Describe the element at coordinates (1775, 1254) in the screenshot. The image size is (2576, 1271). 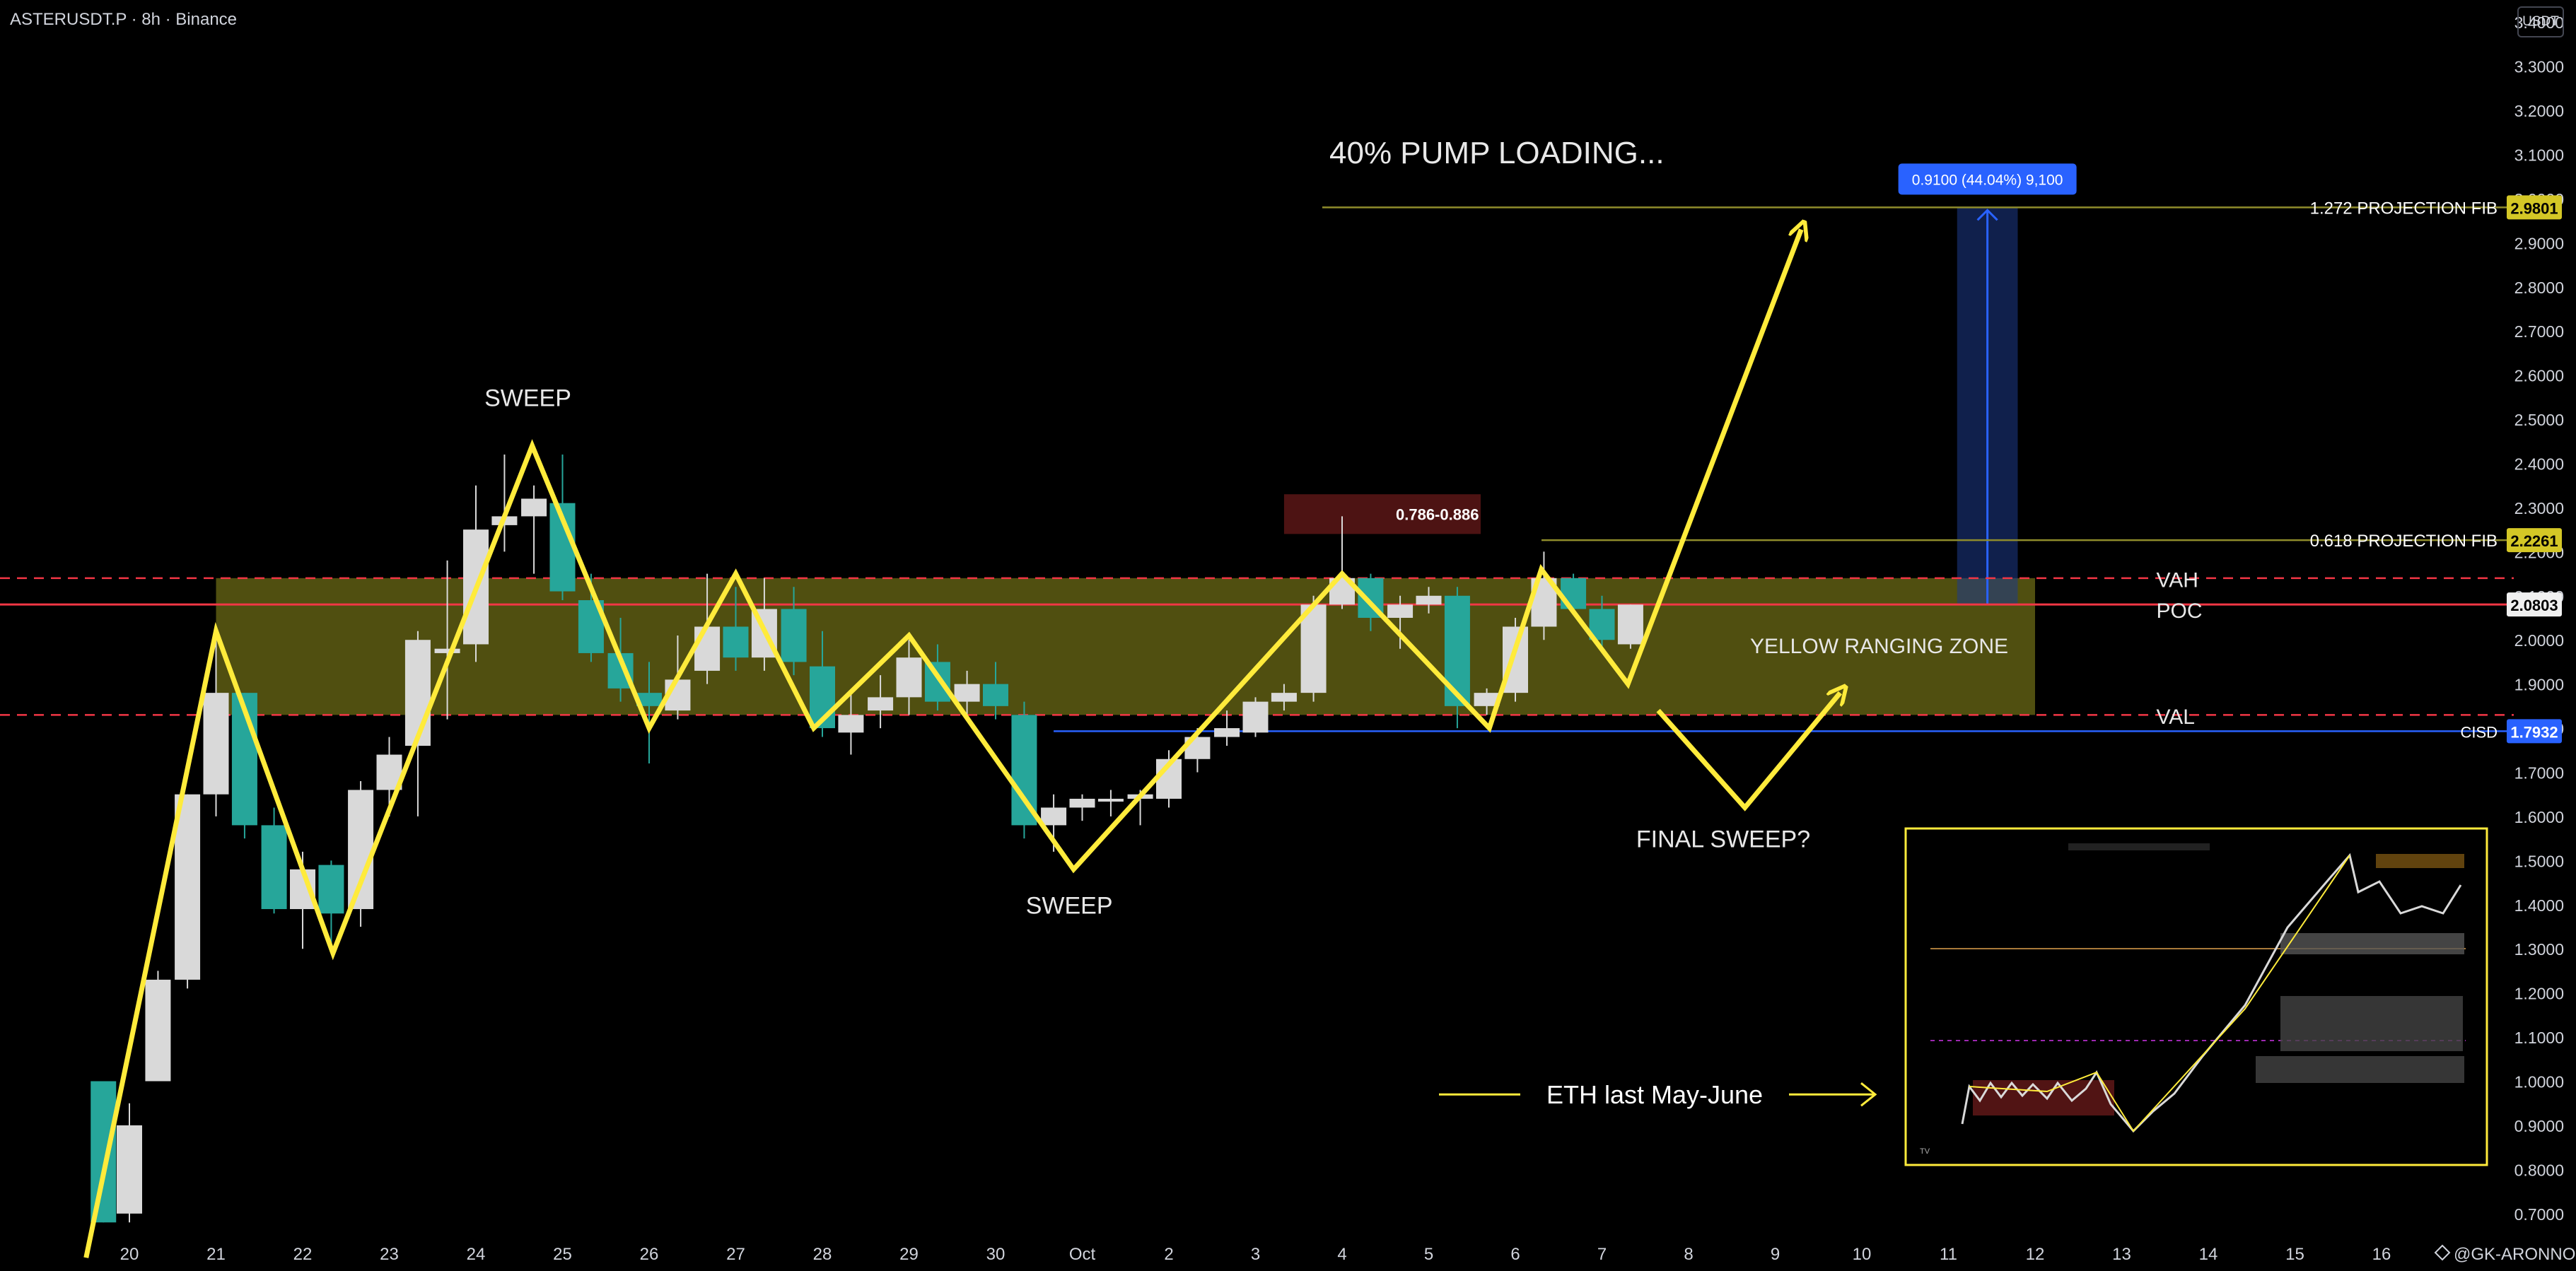
I see `x-tick: 9` at that location.